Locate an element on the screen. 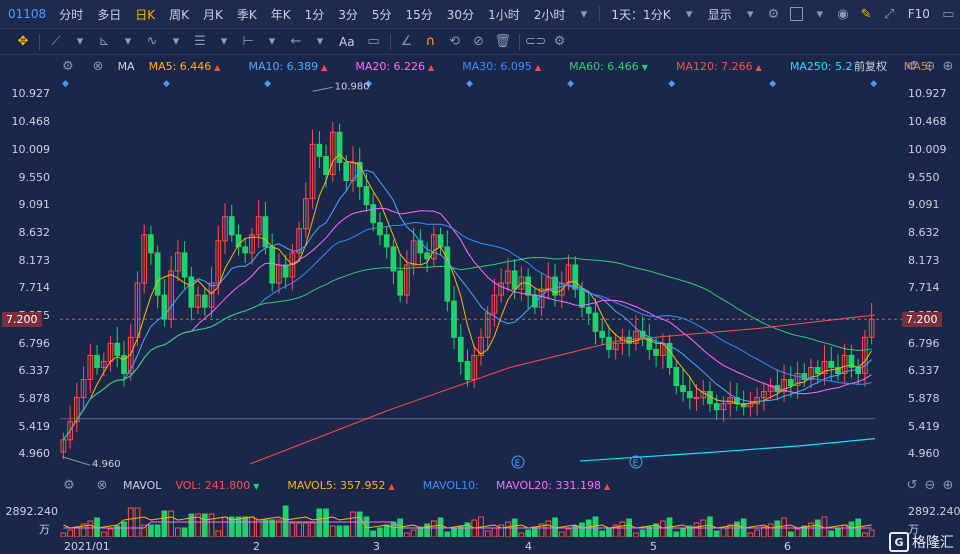  divider is located at coordinates (39, 41).